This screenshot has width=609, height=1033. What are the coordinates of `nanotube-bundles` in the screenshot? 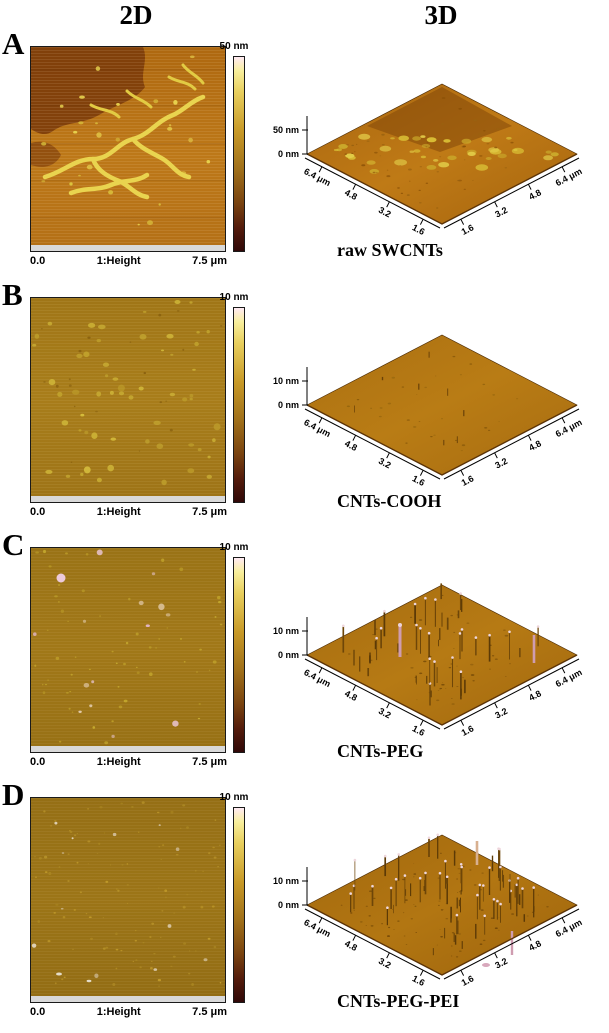 It's located at (124, 147).